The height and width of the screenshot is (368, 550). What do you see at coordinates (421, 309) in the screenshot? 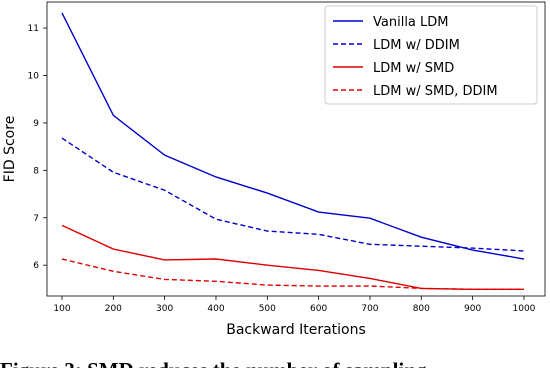
I see `x-tick-label: 800` at bounding box center [421, 309].